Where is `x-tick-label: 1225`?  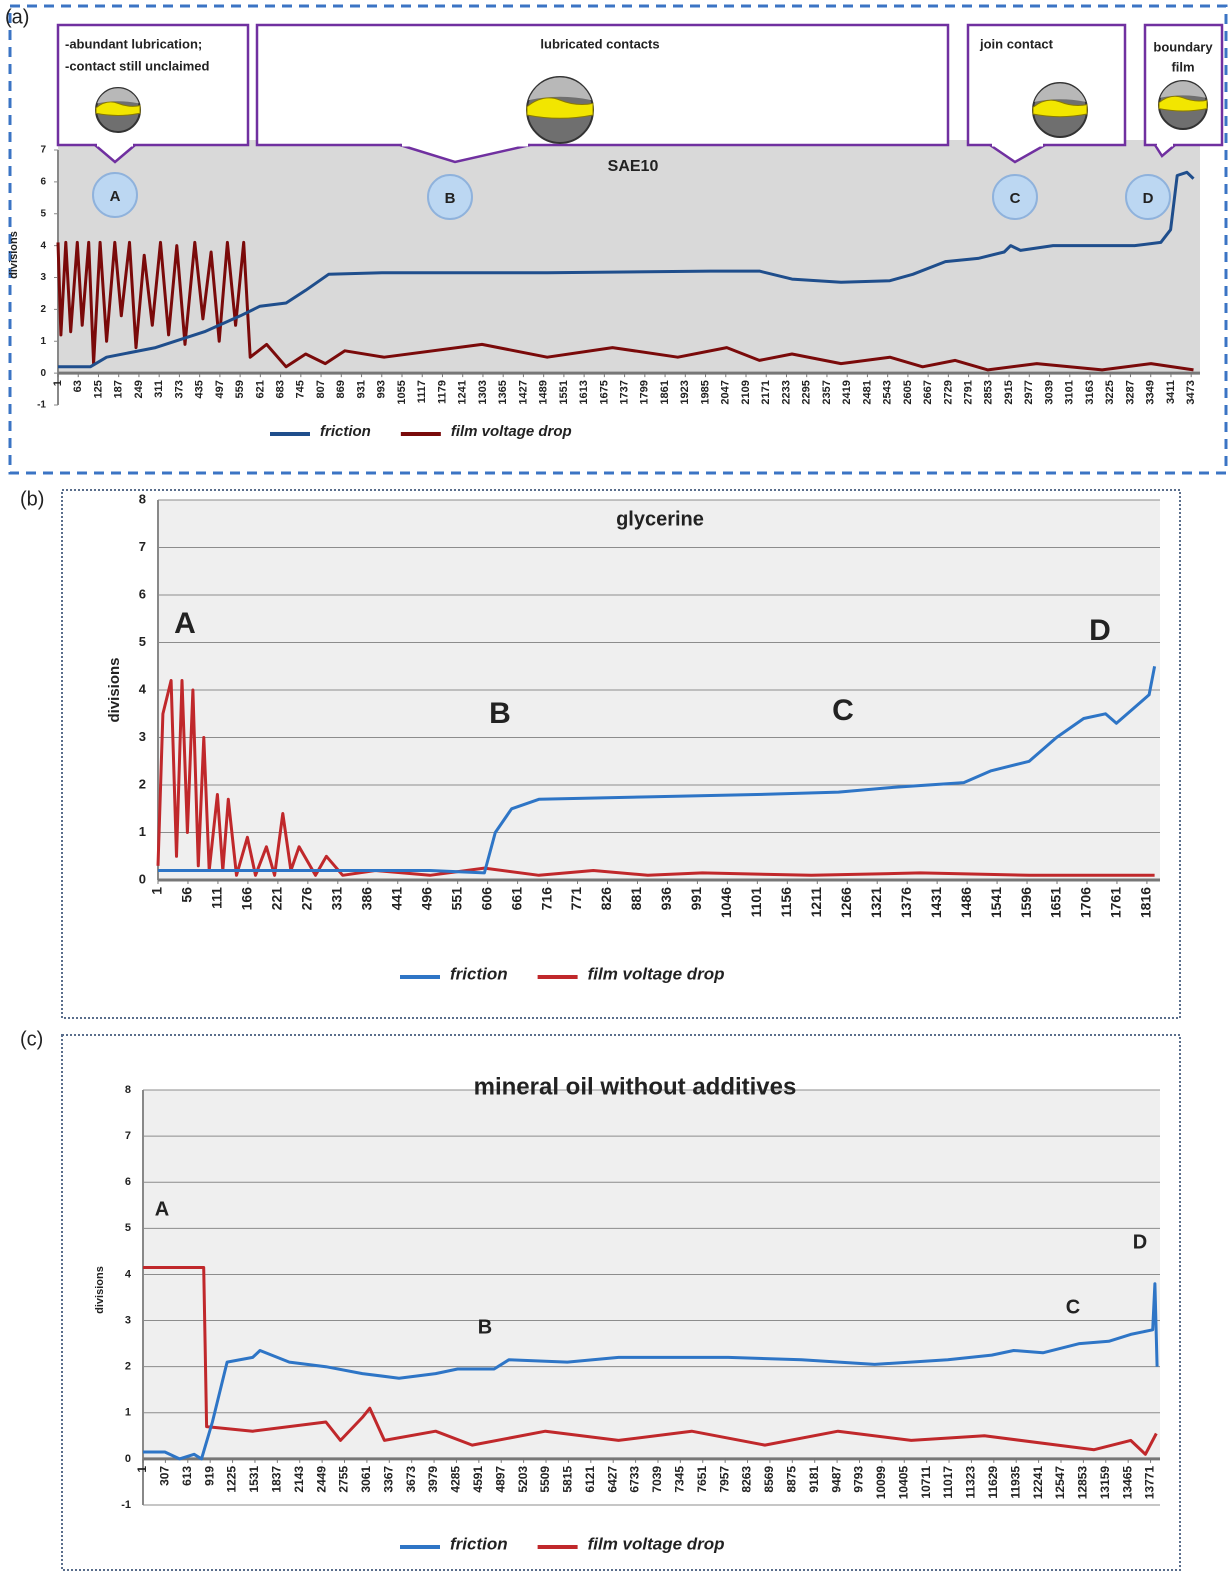 x-tick-label: 1225 is located at coordinates (232, 1479).